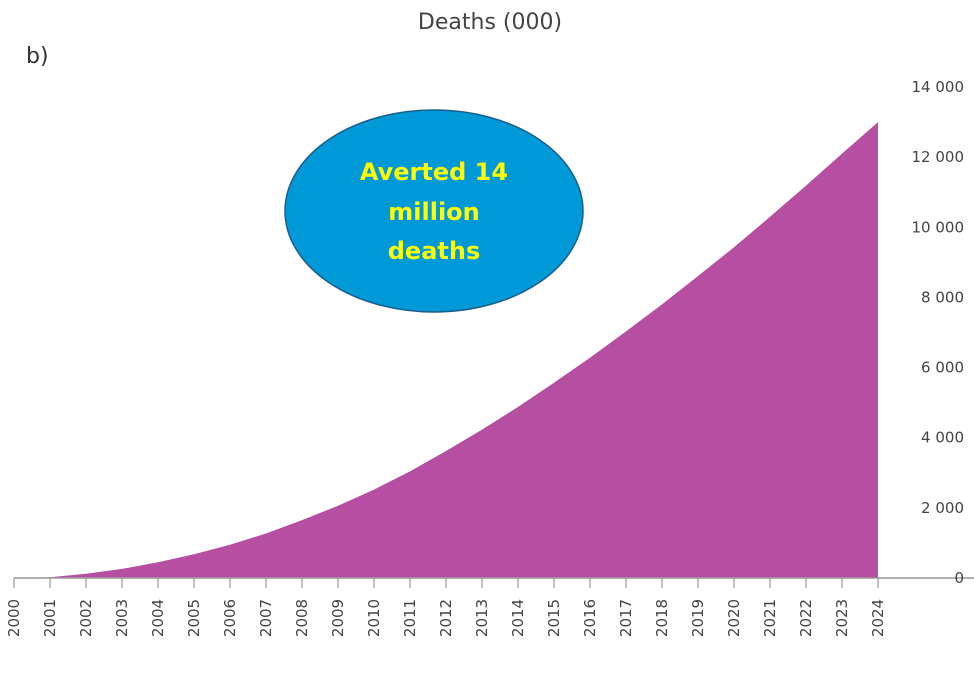  What do you see at coordinates (878, 618) in the screenshot?
I see `x-tick-label: 2024` at bounding box center [878, 618].